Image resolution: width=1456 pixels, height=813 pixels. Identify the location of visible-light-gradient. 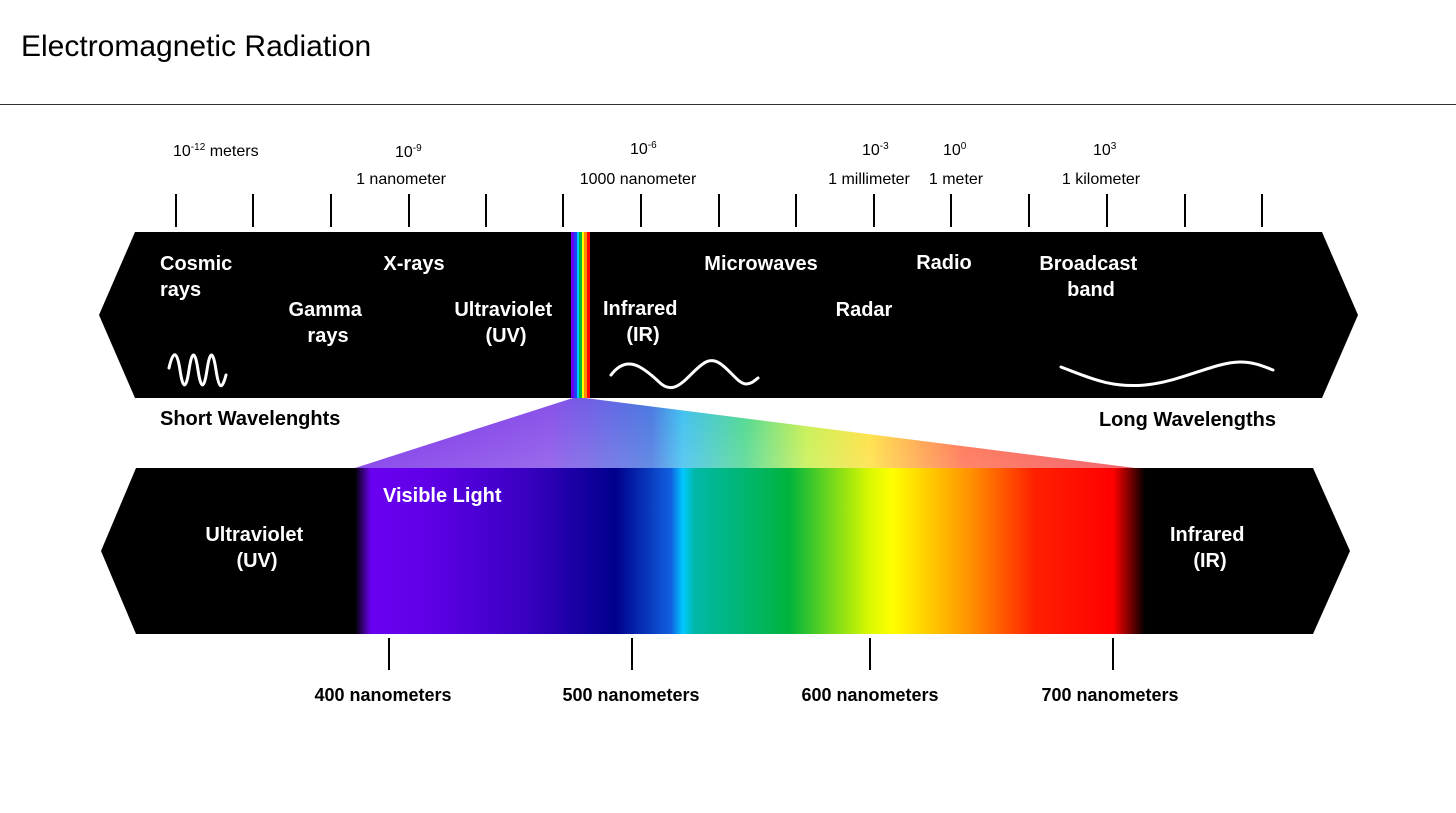
(750, 551).